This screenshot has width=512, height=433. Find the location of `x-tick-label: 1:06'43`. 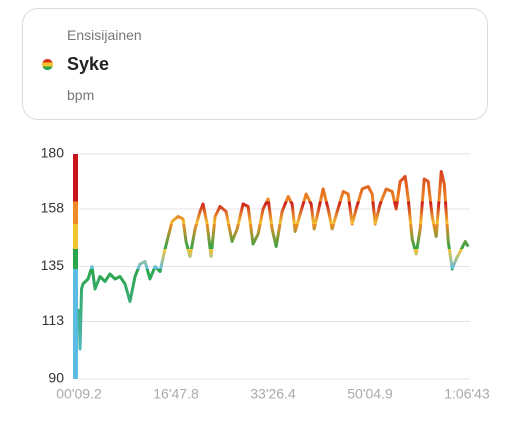

x-tick-label: 1:06'43 is located at coordinates (467, 394).